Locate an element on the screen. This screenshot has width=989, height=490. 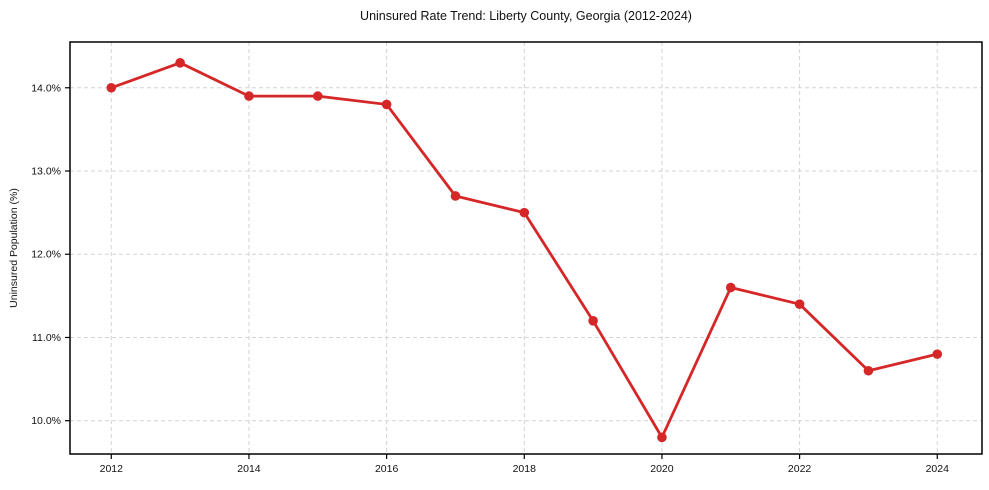
x-tick-label: 2020 is located at coordinates (662, 469).